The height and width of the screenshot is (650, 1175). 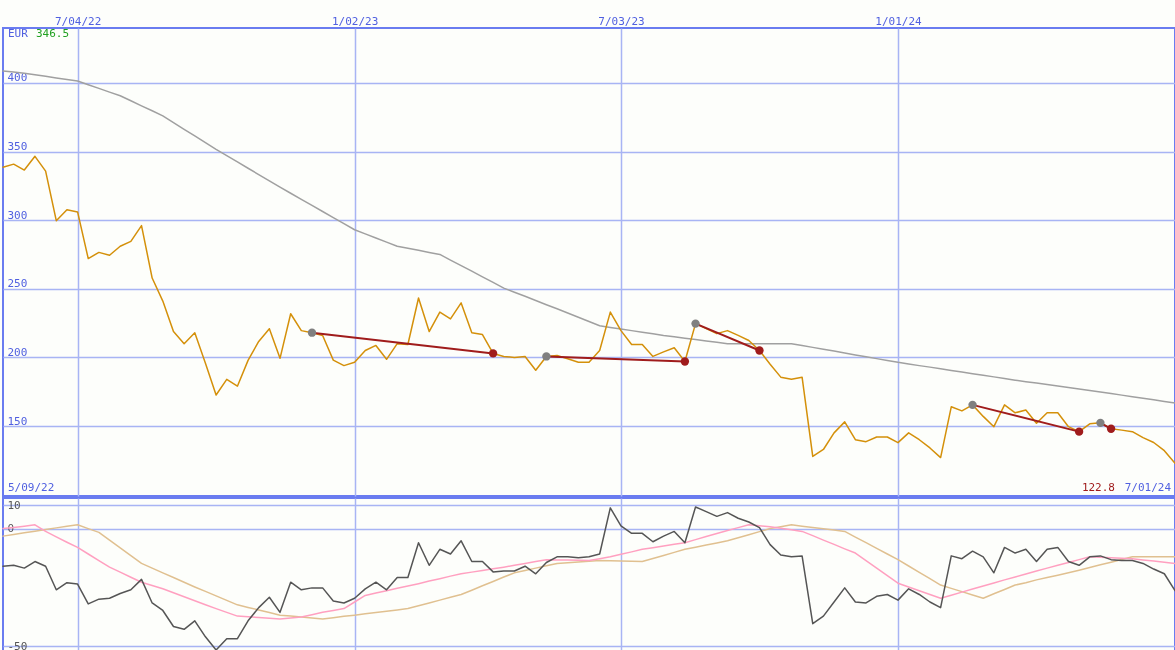 What do you see at coordinates (17, 284) in the screenshot?
I see `y-tick-label: 250` at bounding box center [17, 284].